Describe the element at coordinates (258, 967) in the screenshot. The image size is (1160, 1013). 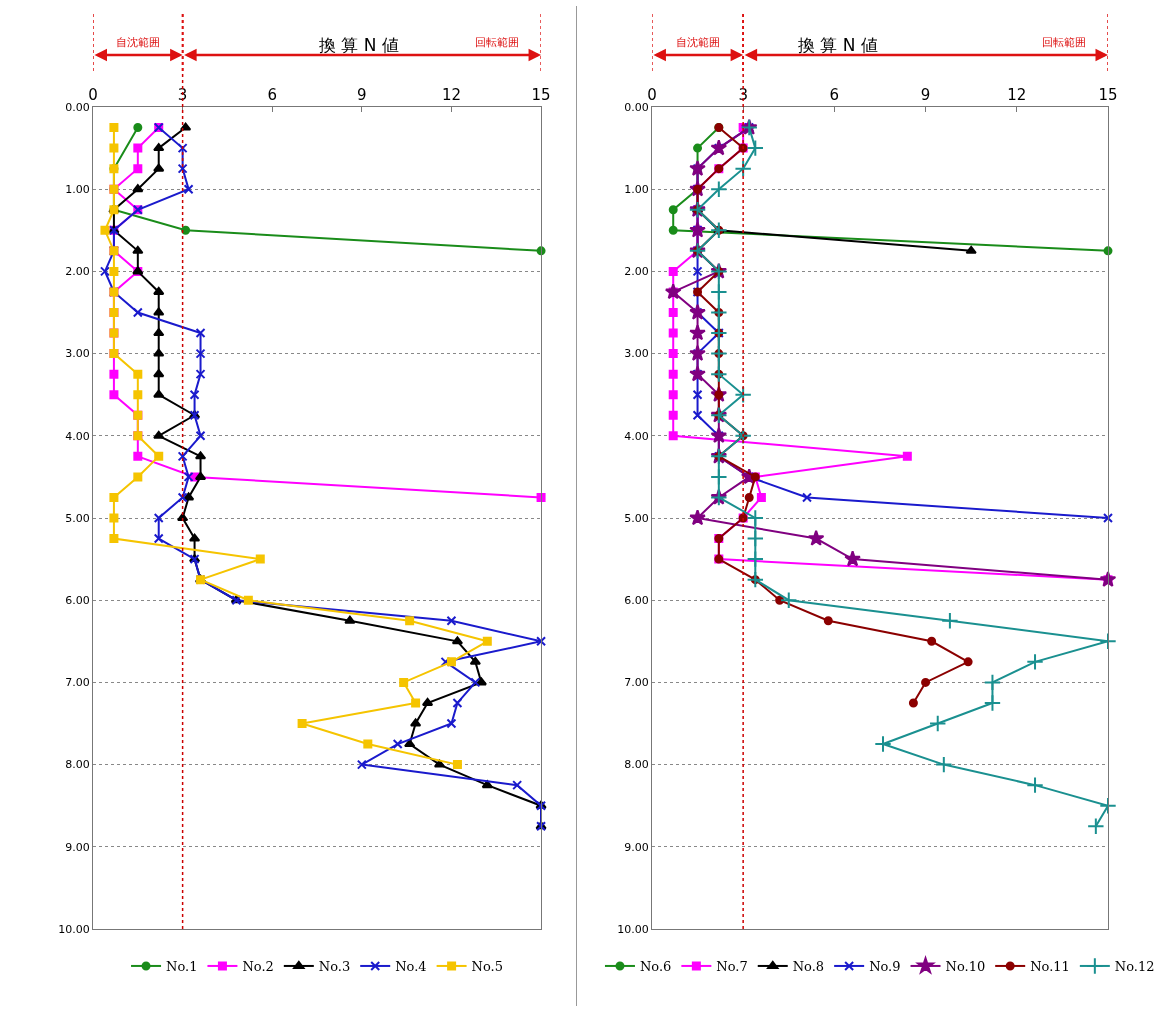
I see `legend-label: No.2` at that location.